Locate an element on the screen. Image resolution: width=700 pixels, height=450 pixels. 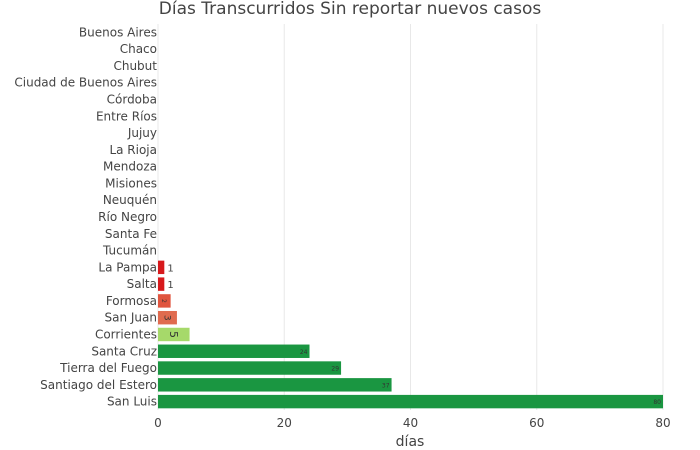
data-label: 80 is located at coordinates (657, 402).